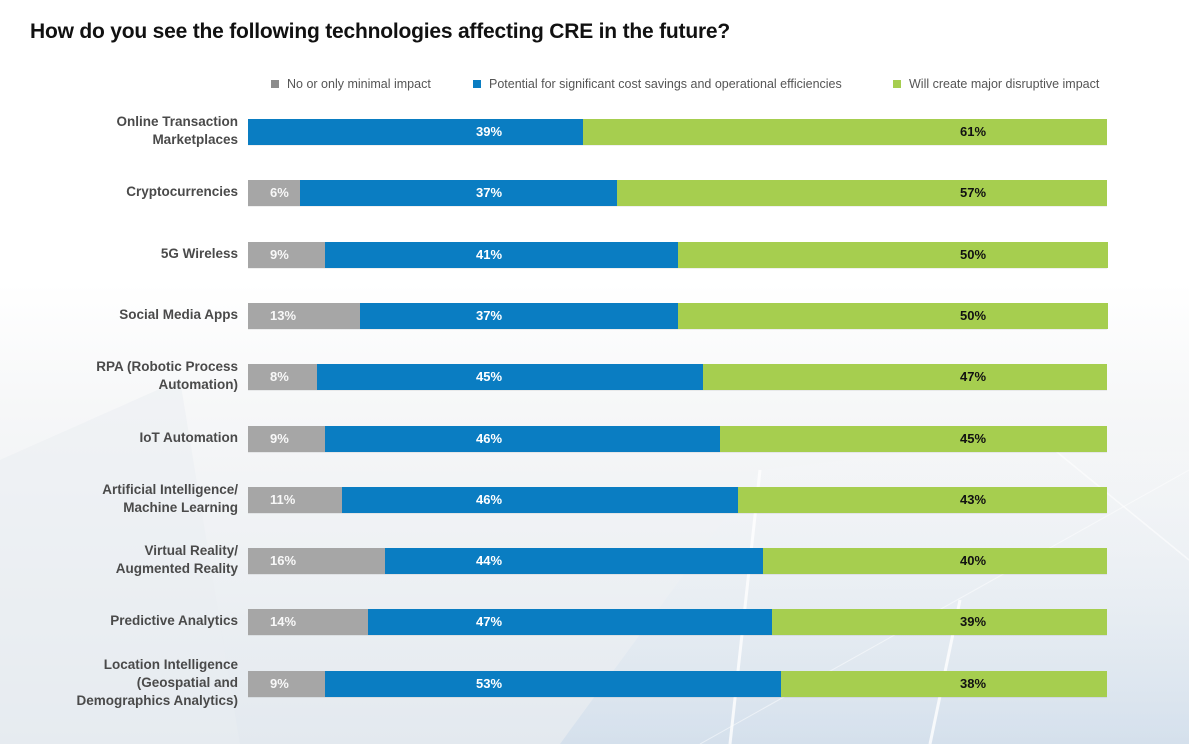 The height and width of the screenshot is (744, 1189). Describe the element at coordinates (973, 560) in the screenshot. I see `data-label-disruptive: 40%` at that location.